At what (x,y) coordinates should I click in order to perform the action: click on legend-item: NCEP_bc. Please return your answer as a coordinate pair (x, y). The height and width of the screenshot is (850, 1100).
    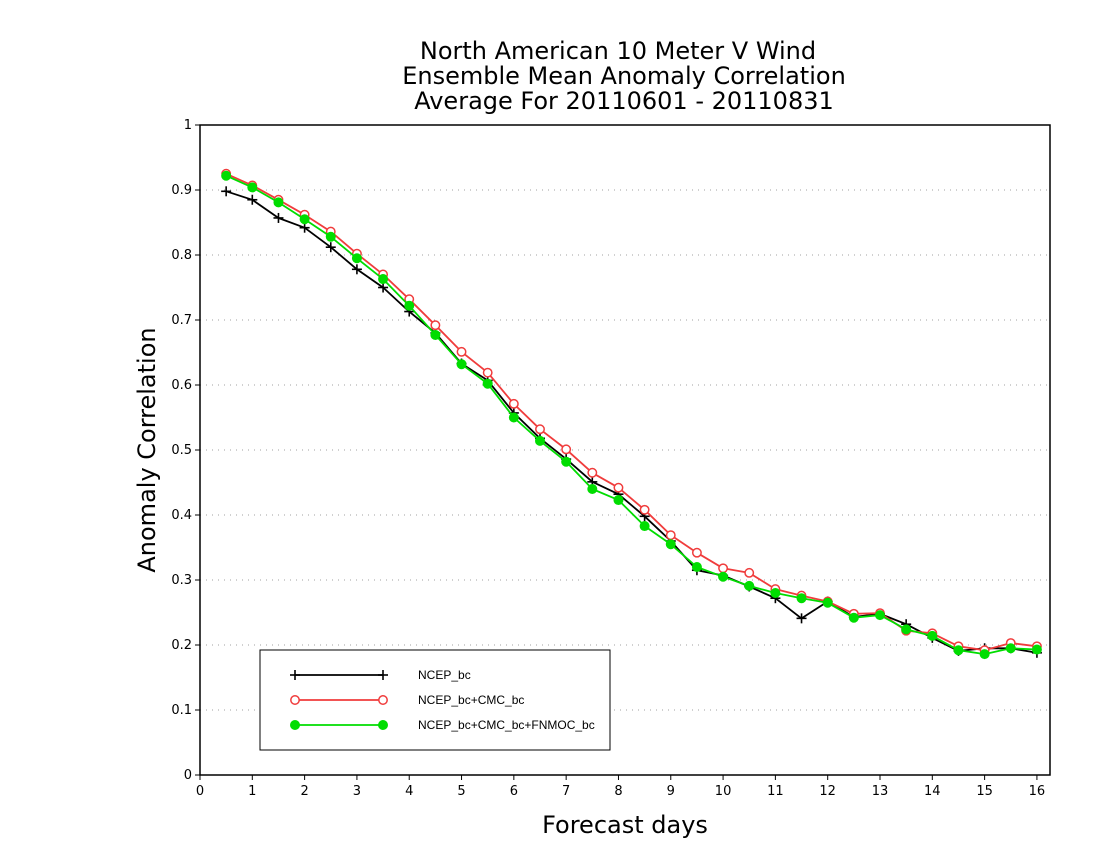
    Looking at the image, I should click on (380, 675).